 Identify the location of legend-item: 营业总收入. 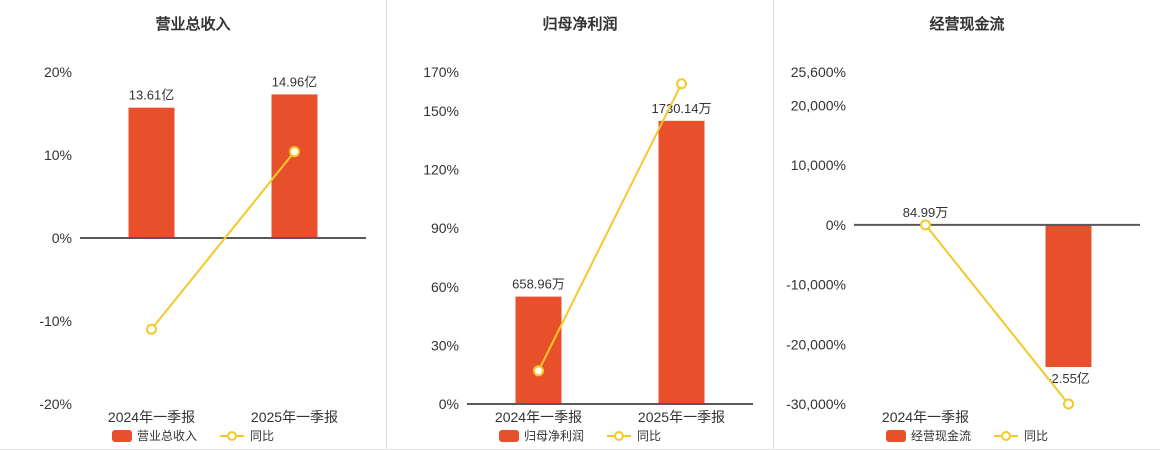
(154, 436).